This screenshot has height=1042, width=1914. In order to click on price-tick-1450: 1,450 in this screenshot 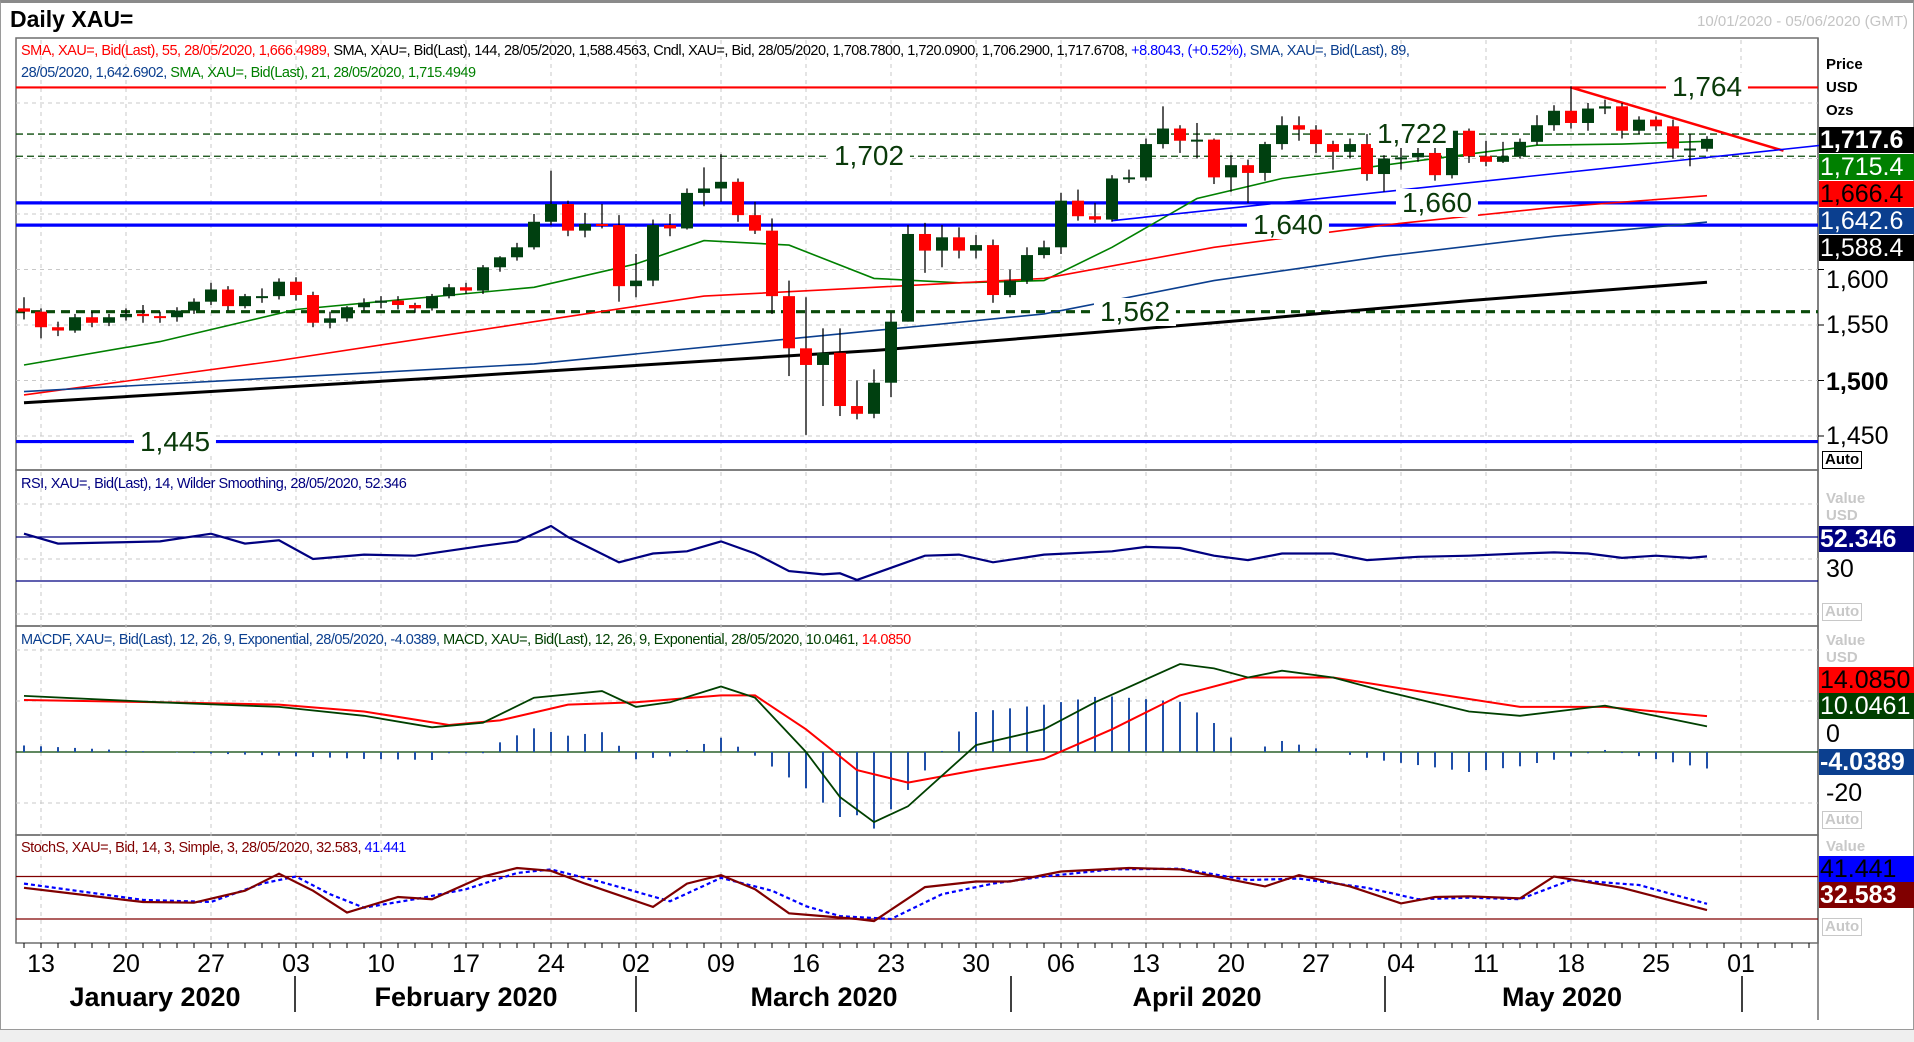, I will do `click(1857, 436)`.